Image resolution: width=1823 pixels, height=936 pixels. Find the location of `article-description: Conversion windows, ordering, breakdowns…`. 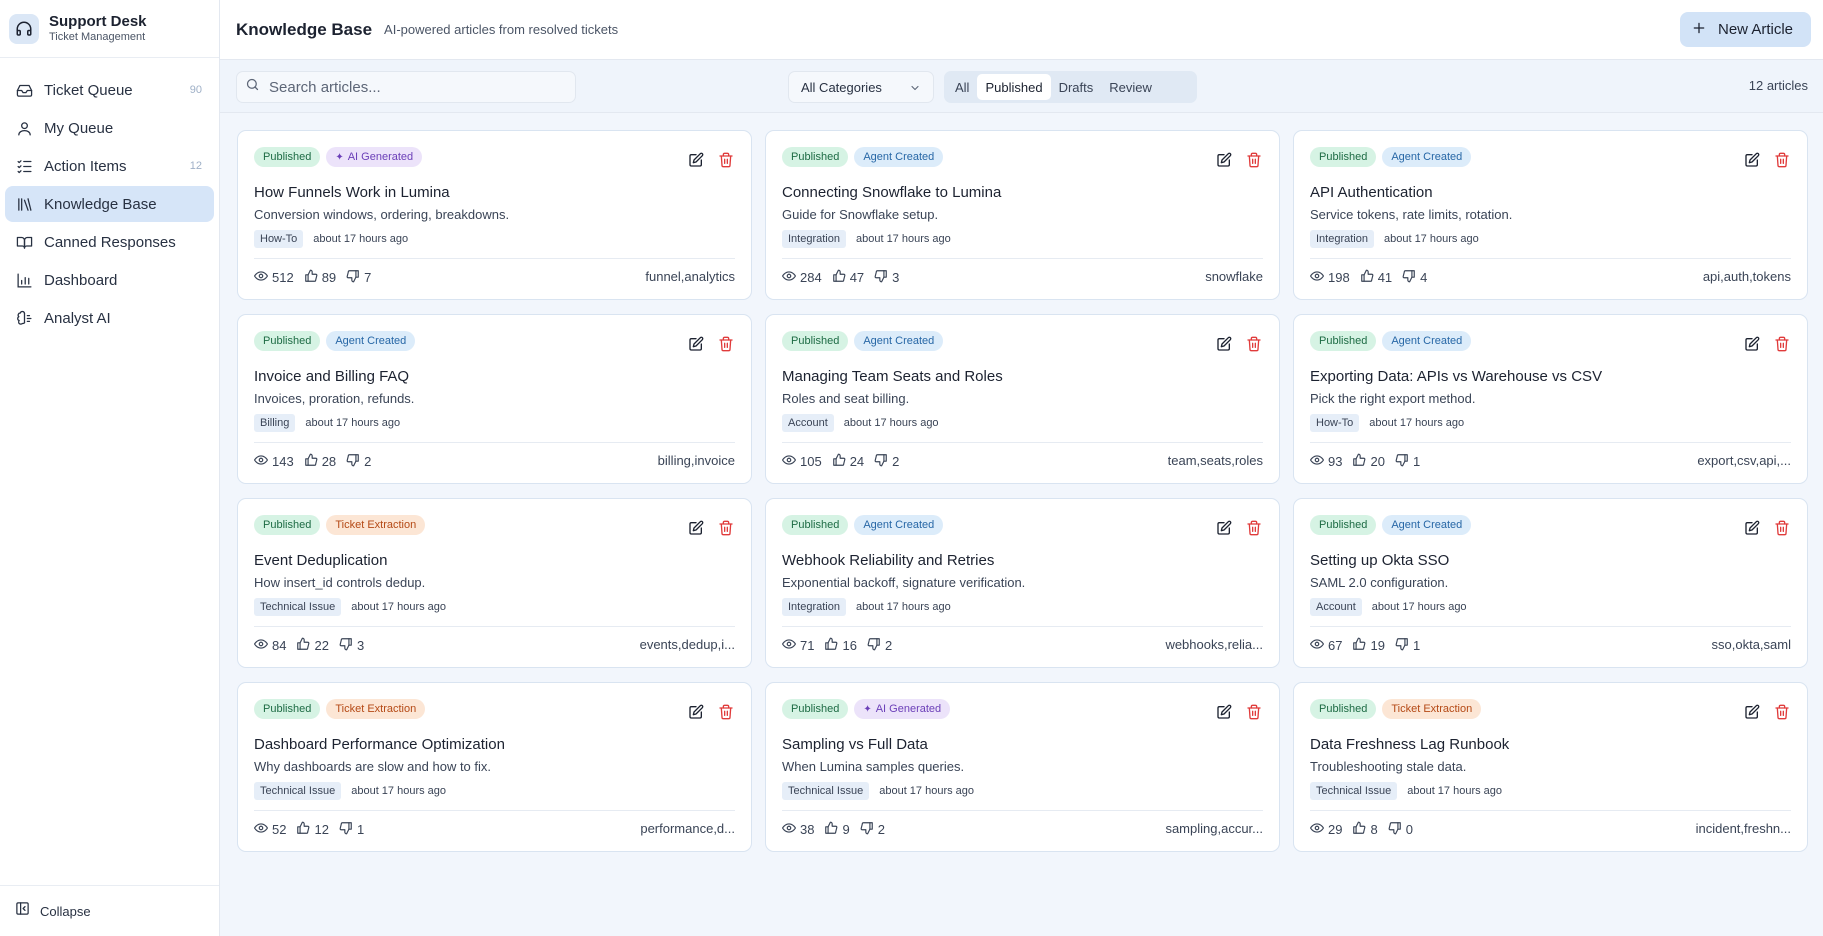

article-description: Conversion windows, ordering, breakdowns… is located at coordinates (382, 214).